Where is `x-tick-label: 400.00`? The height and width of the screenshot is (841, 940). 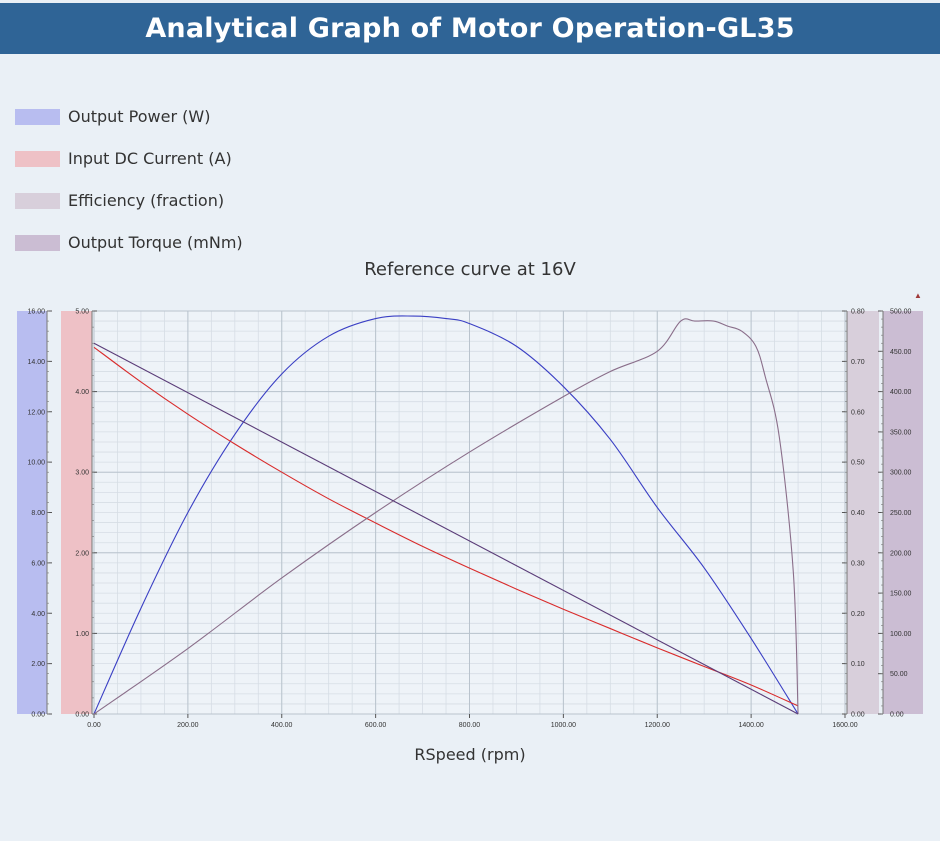 x-tick-label: 400.00 is located at coordinates (282, 725).